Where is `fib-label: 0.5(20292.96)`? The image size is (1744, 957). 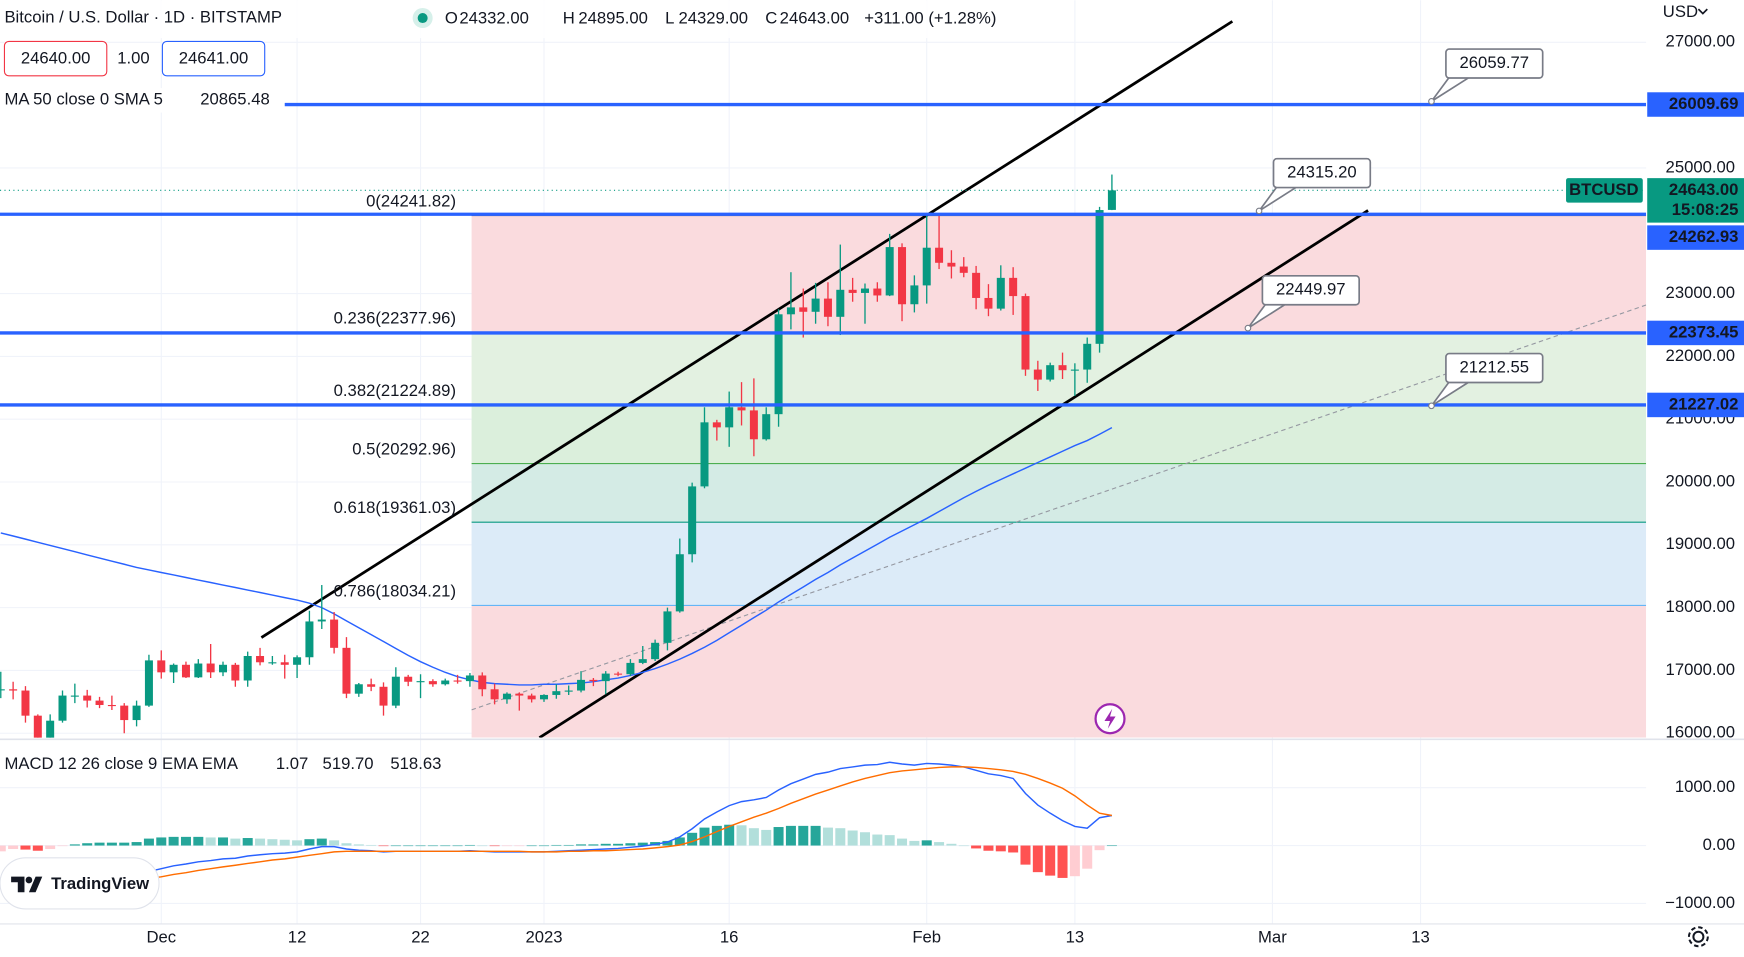
fib-label: 0.5(20292.96) is located at coordinates (404, 449).